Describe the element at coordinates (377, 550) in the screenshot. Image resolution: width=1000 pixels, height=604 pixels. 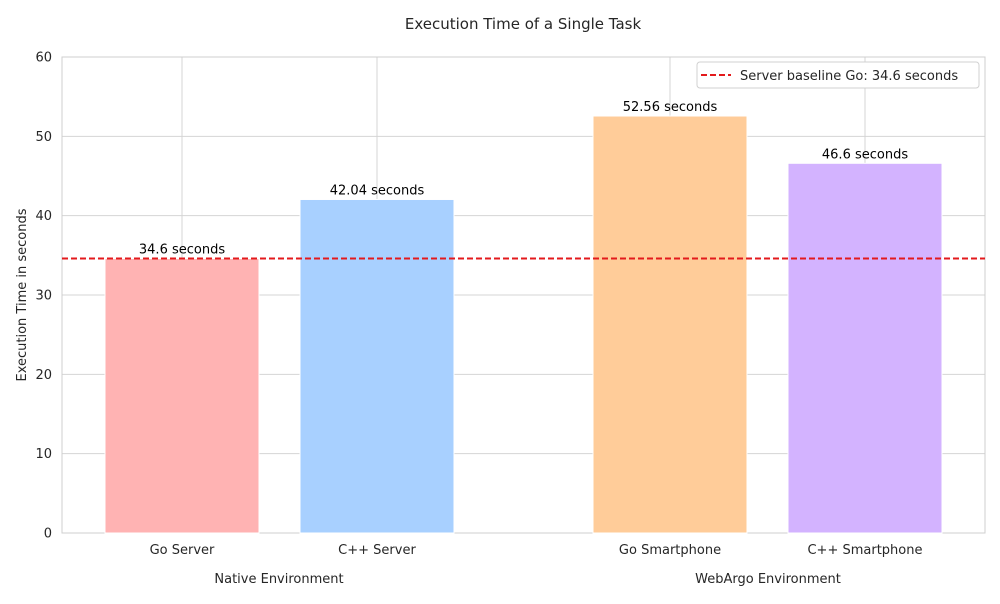
I see `x-tick-label: C++ Server` at that location.